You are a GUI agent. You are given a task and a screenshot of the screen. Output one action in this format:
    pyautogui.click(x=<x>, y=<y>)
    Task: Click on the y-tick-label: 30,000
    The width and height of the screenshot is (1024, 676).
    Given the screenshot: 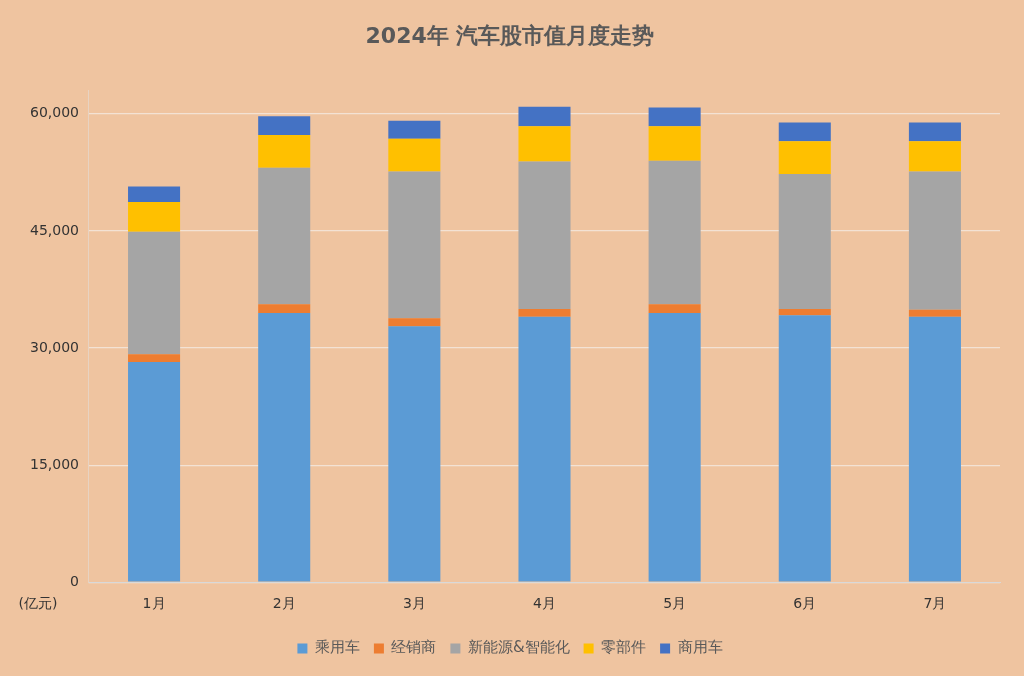 What is the action you would take?
    pyautogui.click(x=54, y=346)
    